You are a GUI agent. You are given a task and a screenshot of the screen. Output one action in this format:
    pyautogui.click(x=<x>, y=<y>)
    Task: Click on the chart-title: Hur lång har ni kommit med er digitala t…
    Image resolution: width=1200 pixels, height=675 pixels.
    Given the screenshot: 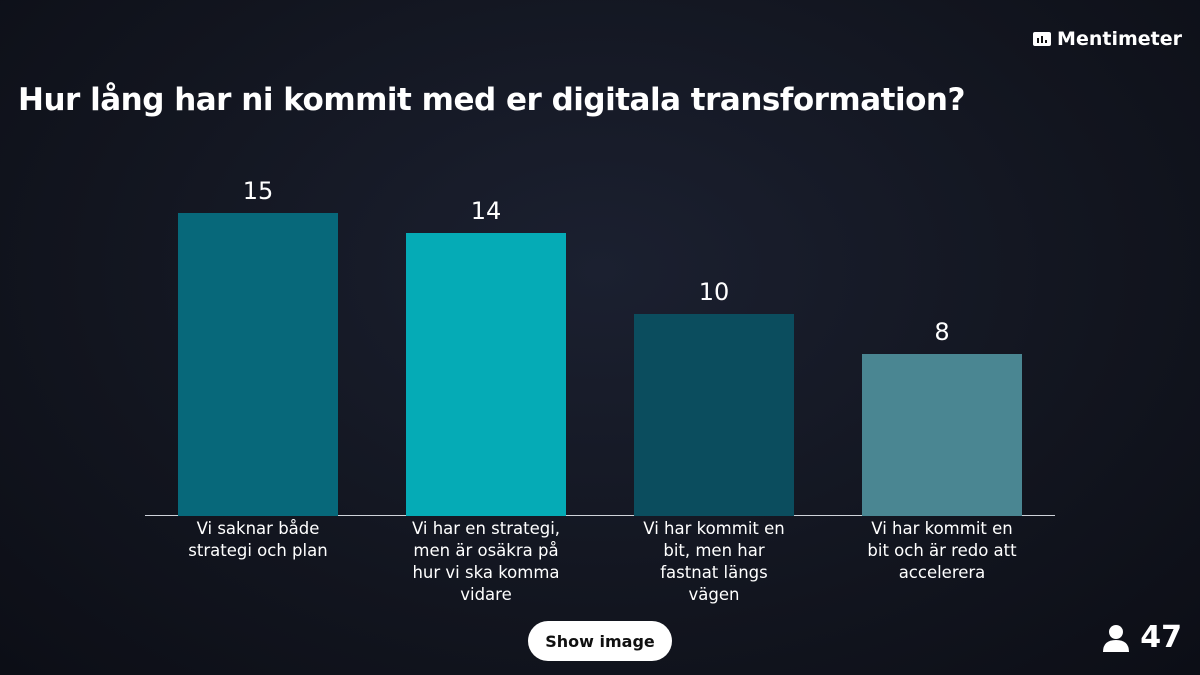 What is the action you would take?
    pyautogui.click(x=491, y=100)
    